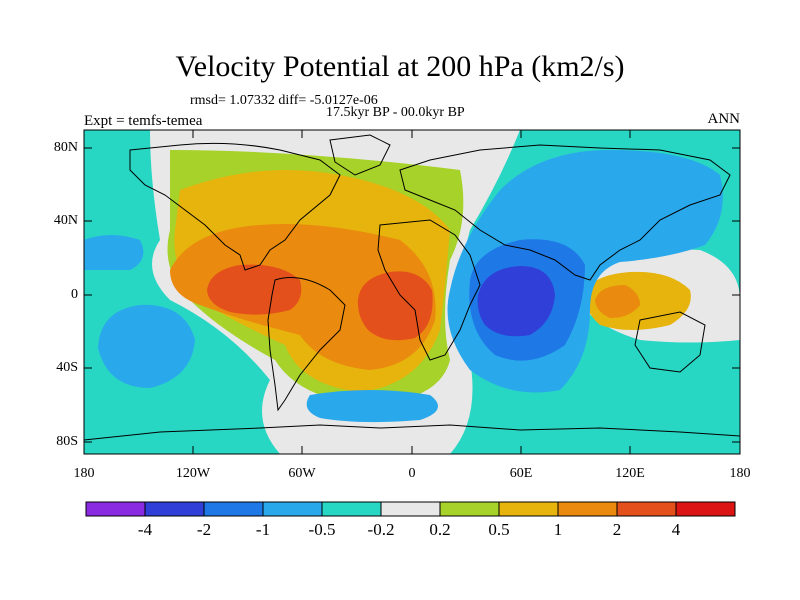  What do you see at coordinates (521, 473) in the screenshot?
I see `lon-label-60e: 60E` at bounding box center [521, 473].